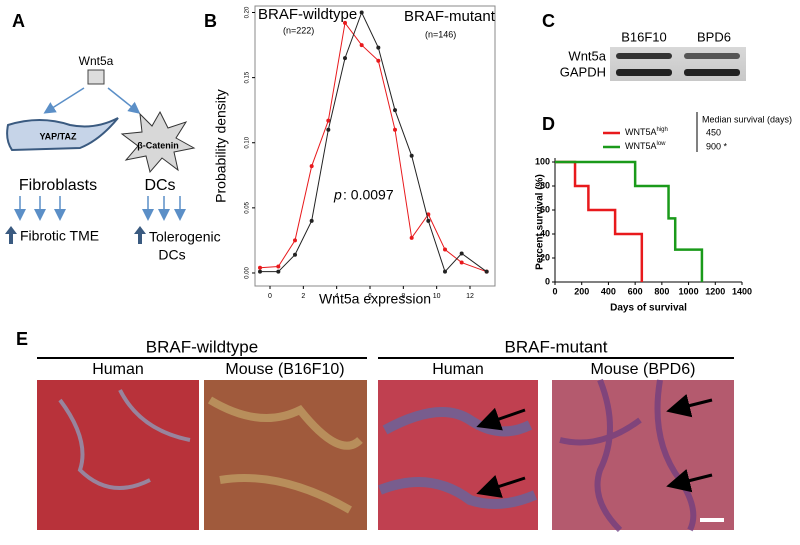 The width and height of the screenshot is (800, 545). Describe the element at coordinates (298, 30) in the screenshot. I see `legend-n: (n=222)` at that location.